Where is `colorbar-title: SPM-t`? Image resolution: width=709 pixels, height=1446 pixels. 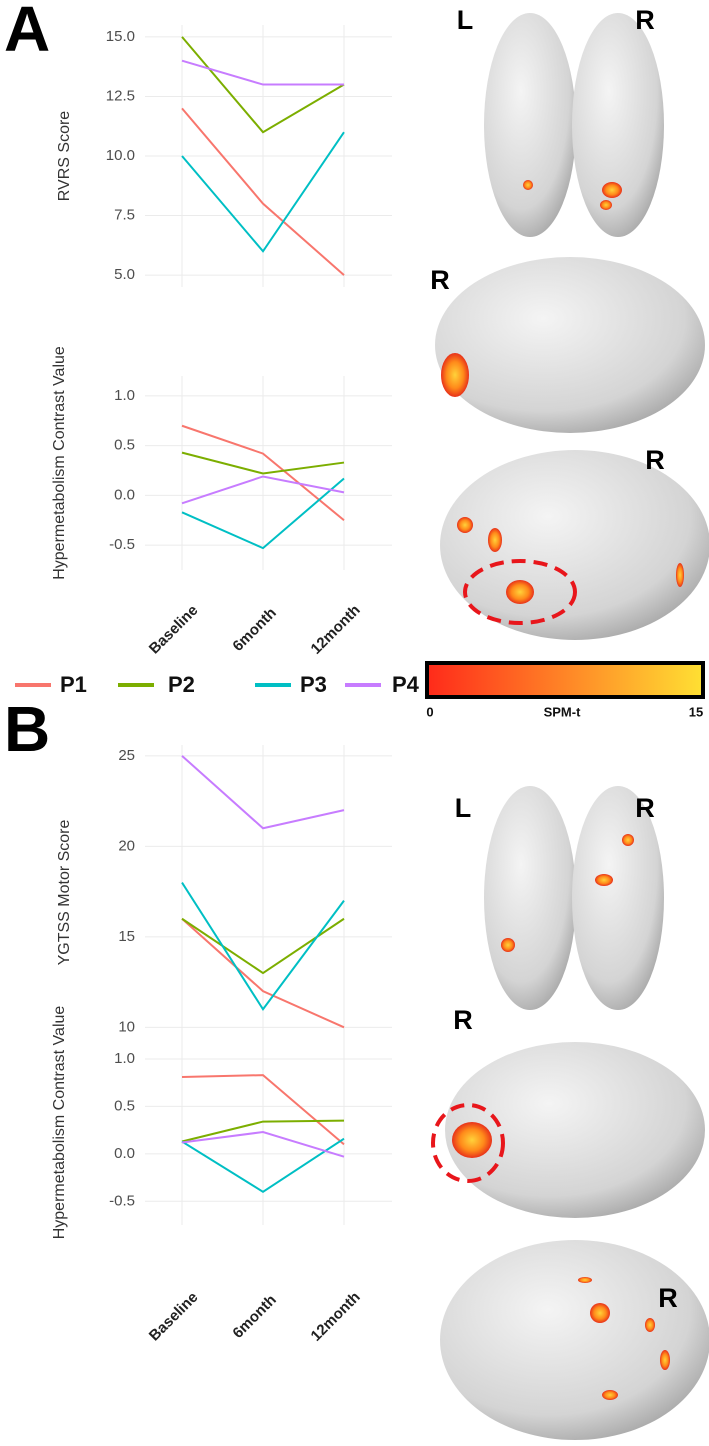
colorbar-title: SPM-t is located at coordinates (563, 711).